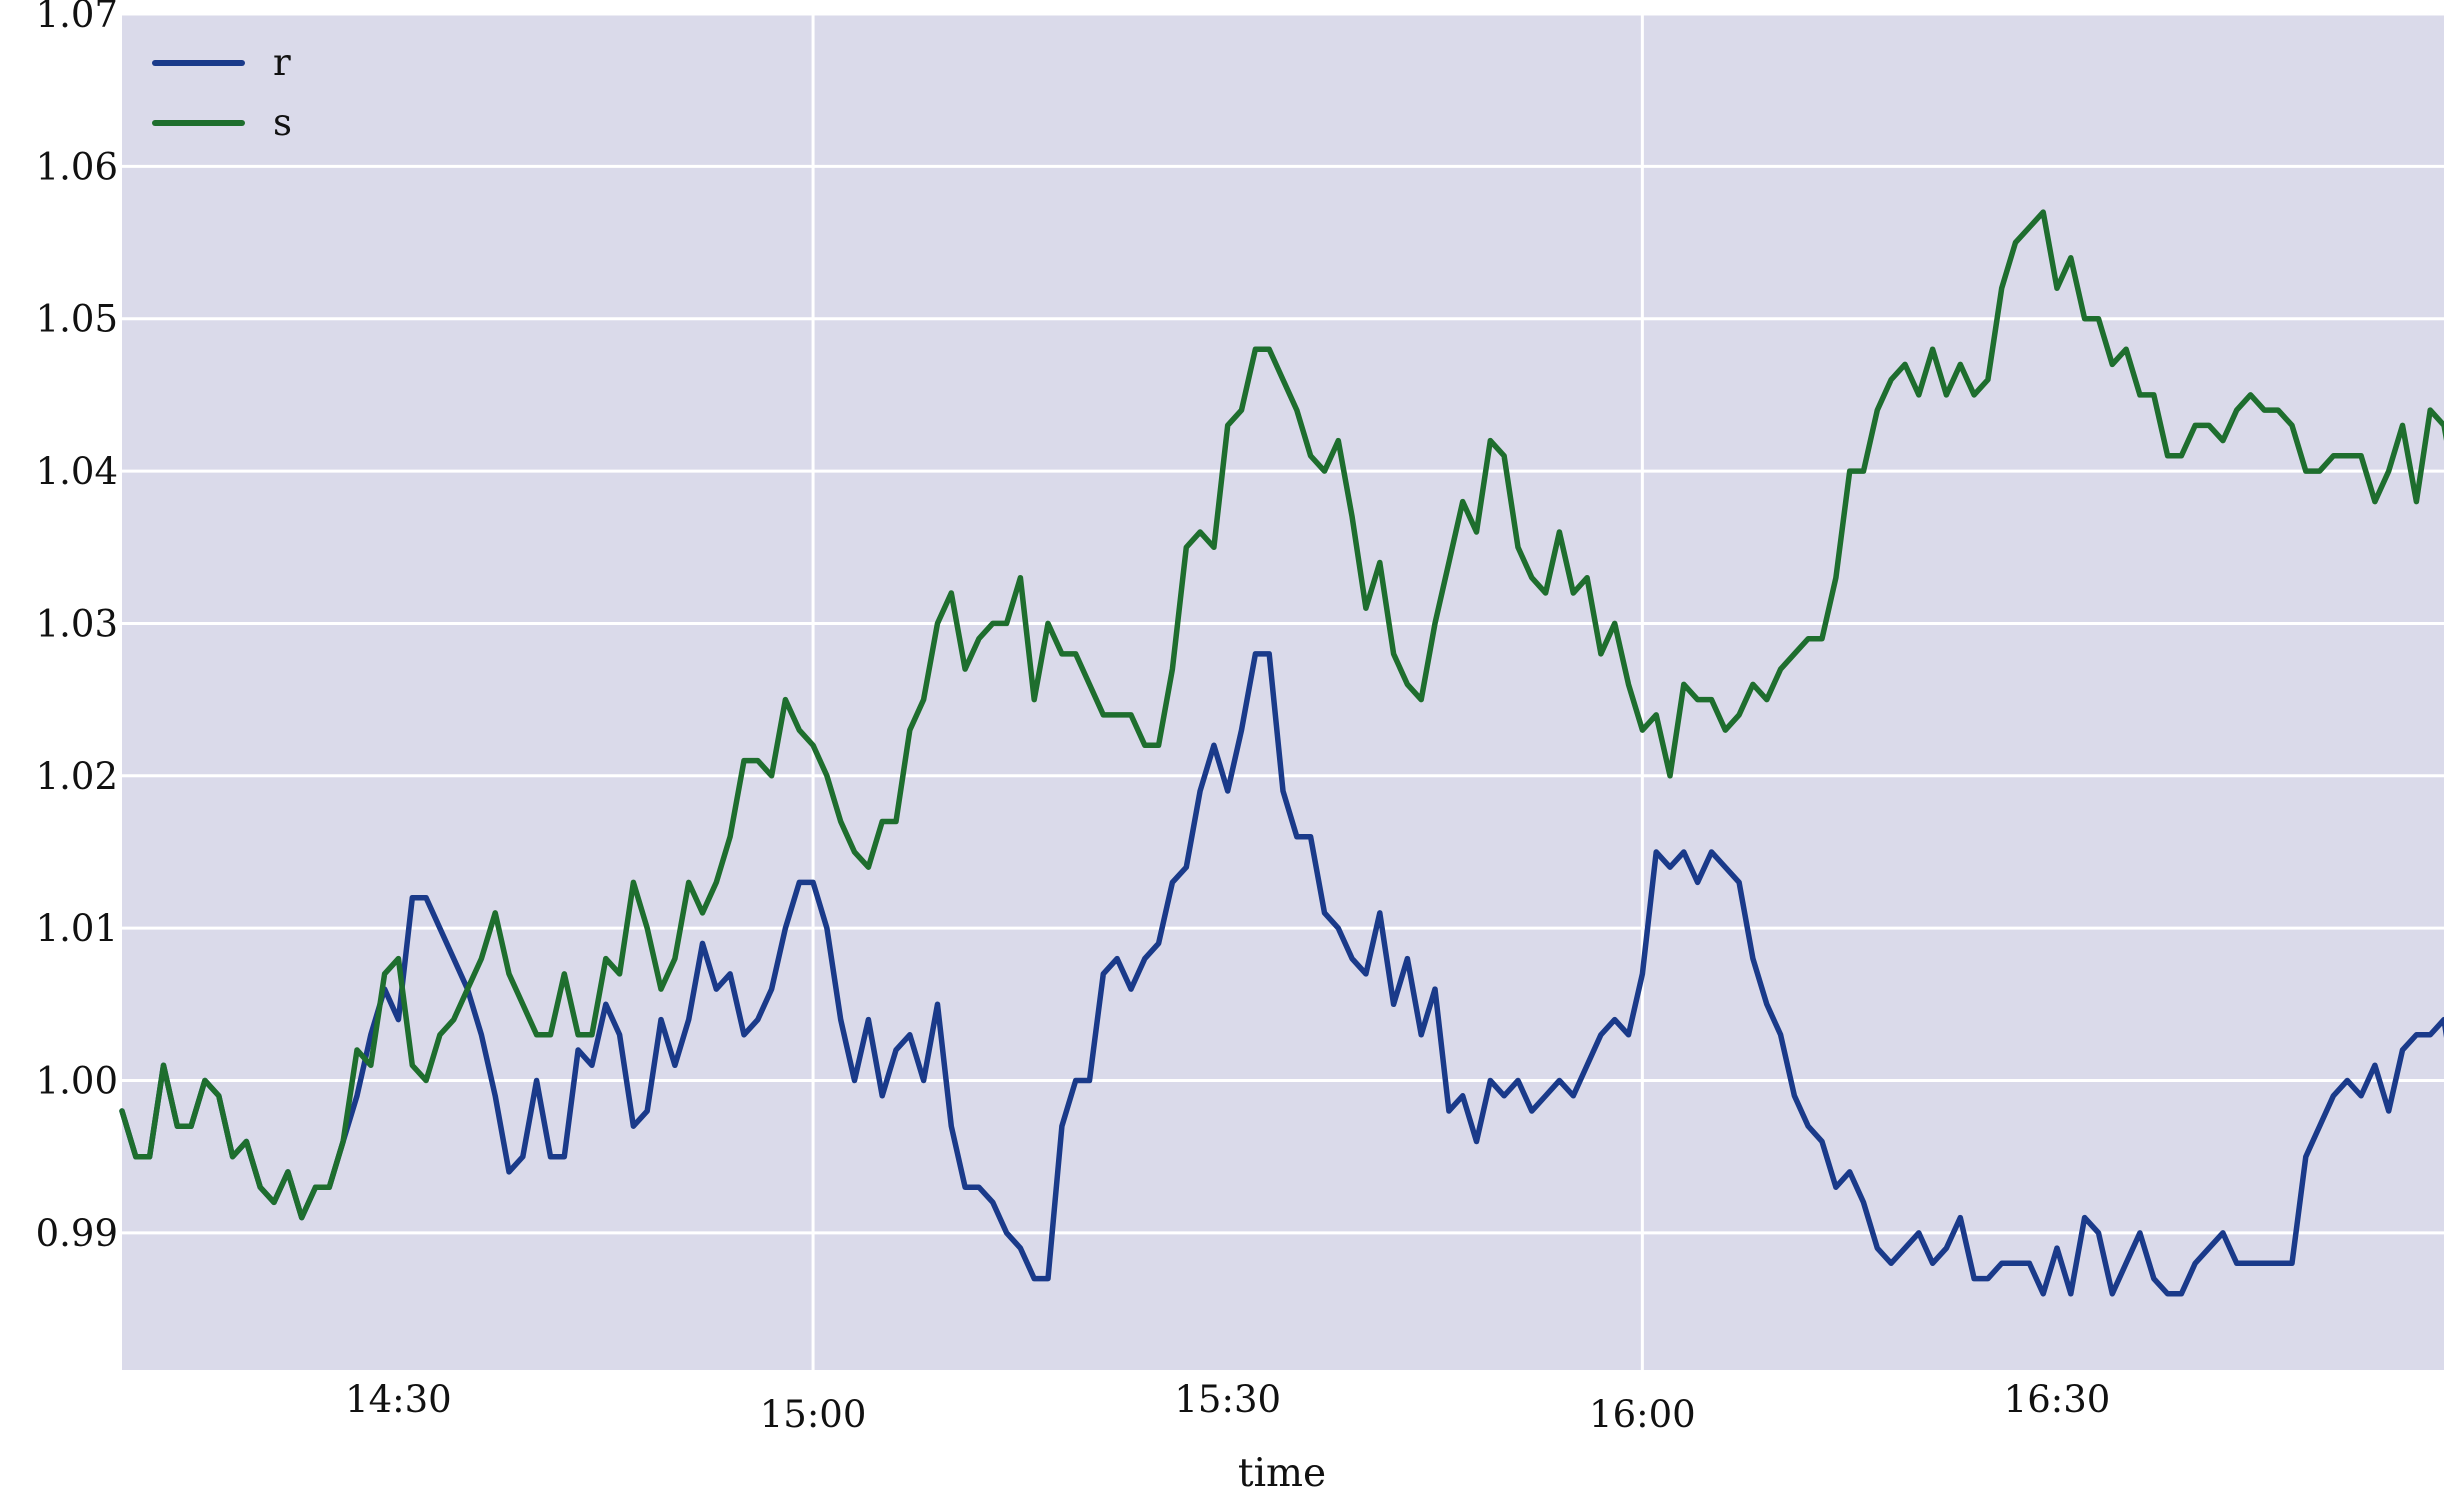 This screenshot has width=2444, height=1490. Describe the element at coordinates (77, 928) in the screenshot. I see `y-tick-label: 1.01` at that location.